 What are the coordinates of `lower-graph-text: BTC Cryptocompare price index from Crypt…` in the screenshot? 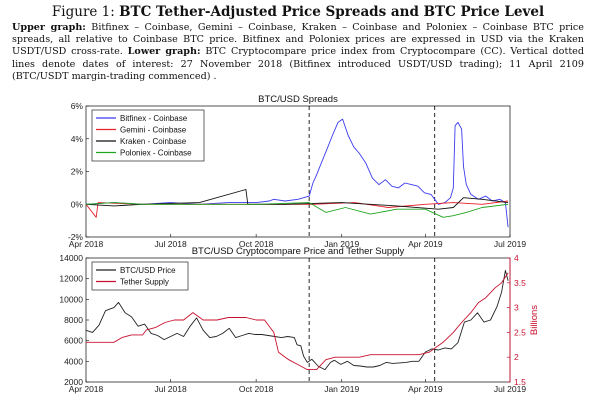 It's located at (298, 64).